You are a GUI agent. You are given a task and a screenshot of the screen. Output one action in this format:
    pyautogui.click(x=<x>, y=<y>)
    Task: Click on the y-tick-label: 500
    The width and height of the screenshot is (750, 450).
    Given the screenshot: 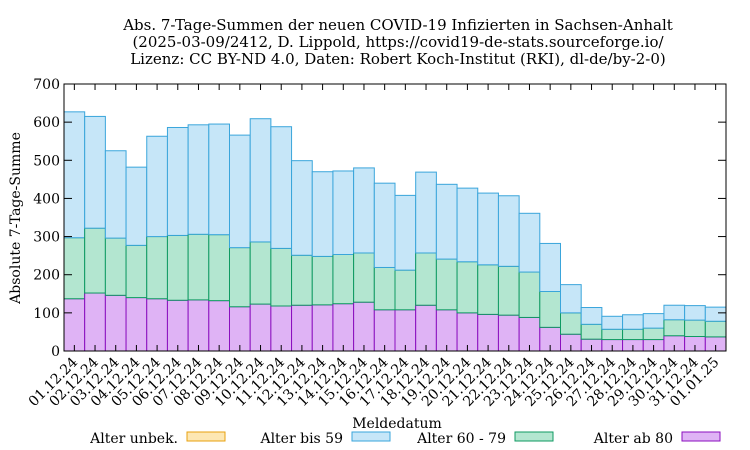 What is the action you would take?
    pyautogui.click(x=46, y=161)
    